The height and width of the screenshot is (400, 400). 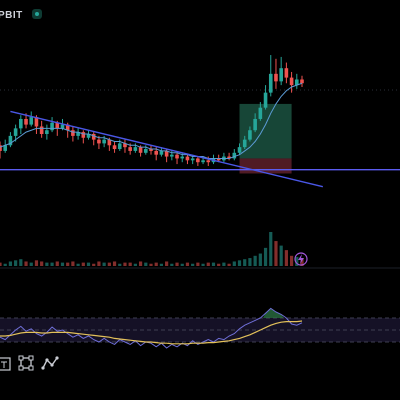 I want to click on ticker-label: PBIT, so click(x=11, y=15).